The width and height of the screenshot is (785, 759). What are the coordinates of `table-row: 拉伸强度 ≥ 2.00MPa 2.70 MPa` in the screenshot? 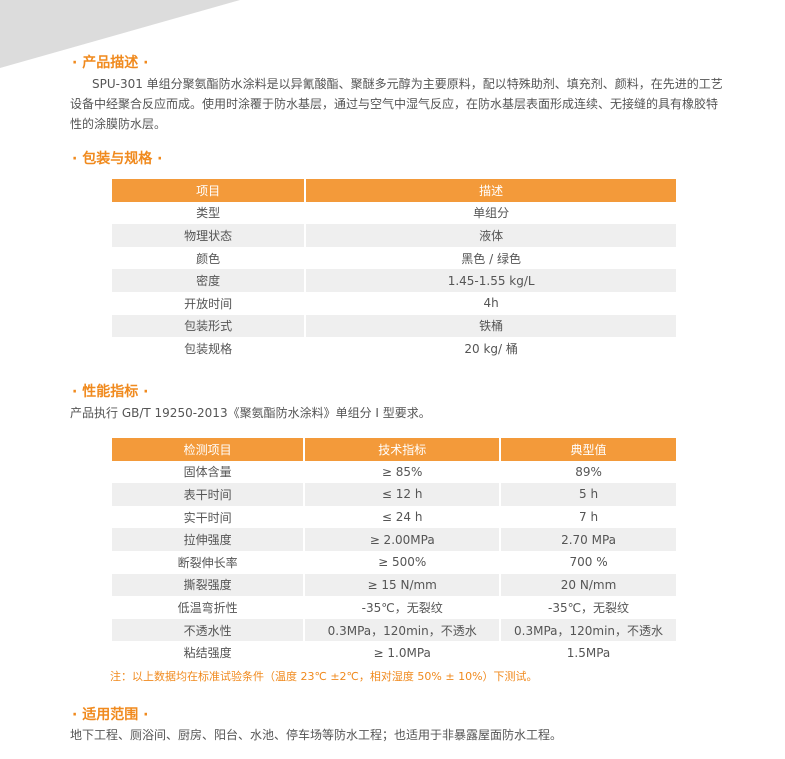 It's located at (394, 539).